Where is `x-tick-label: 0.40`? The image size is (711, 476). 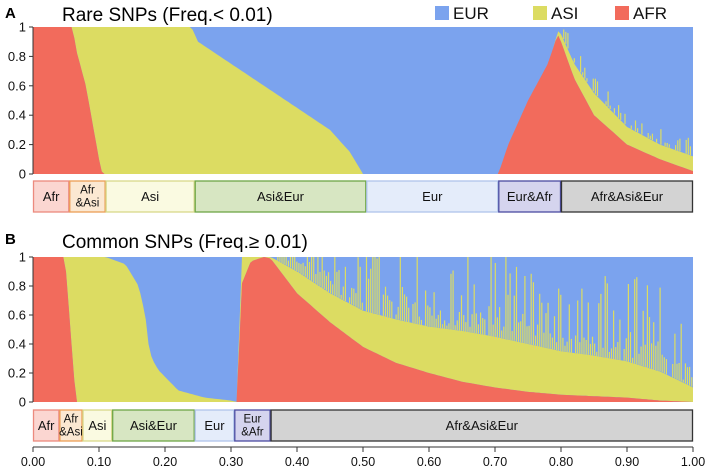
x-tick-label: 0.40 is located at coordinates (297, 462).